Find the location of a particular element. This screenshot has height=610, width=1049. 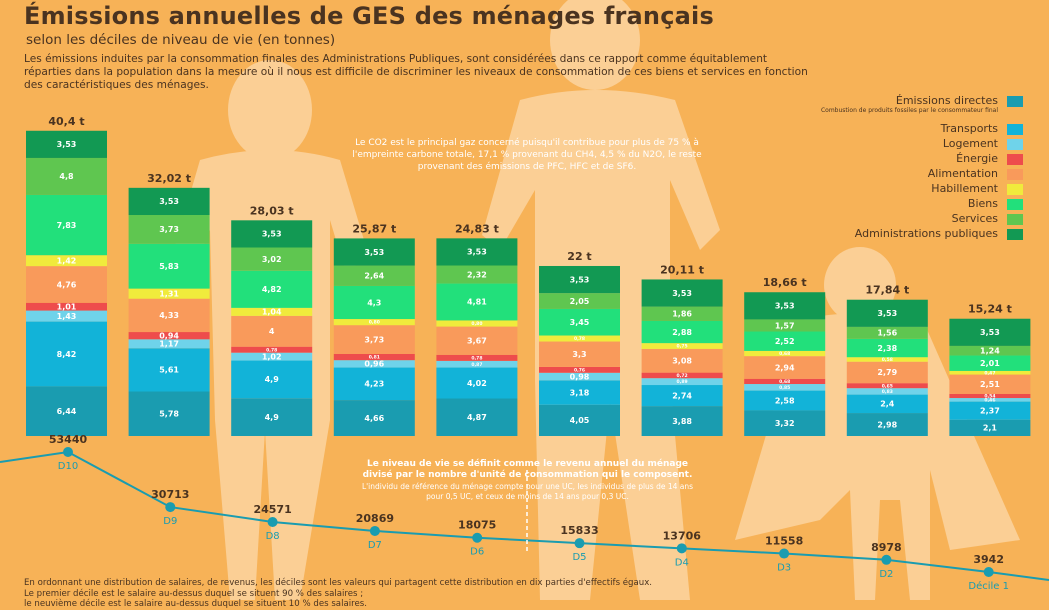

data-label: 2,88 is located at coordinates (682, 332).